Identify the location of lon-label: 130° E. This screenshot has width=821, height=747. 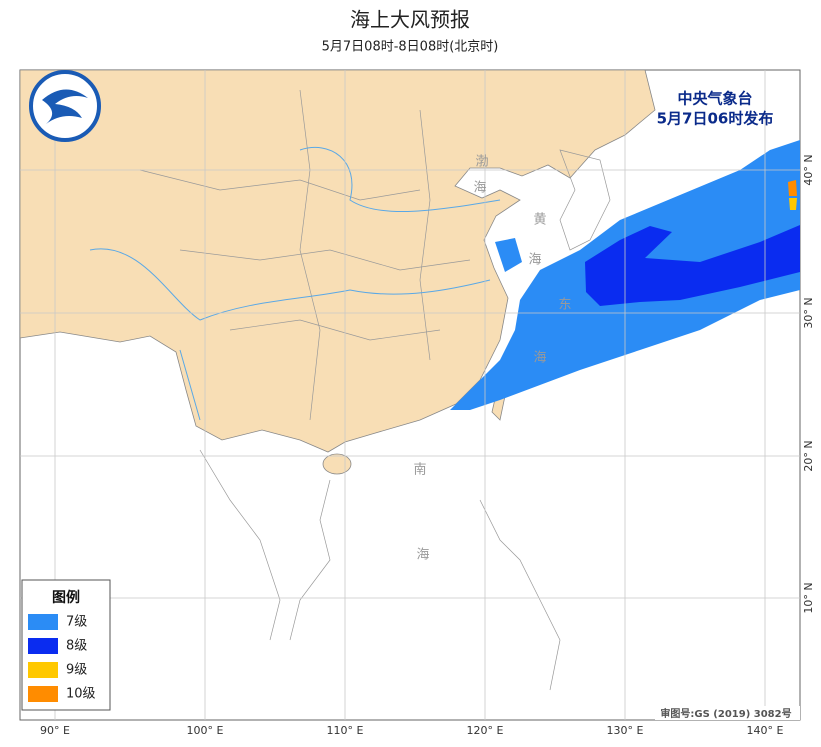
(625, 730).